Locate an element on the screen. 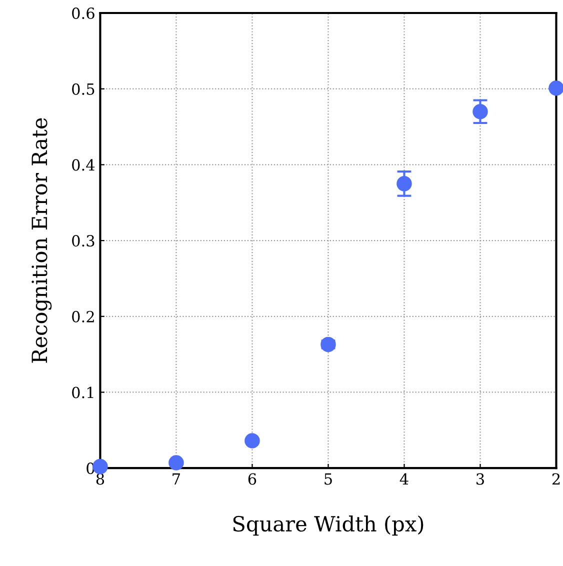 The image size is (563, 566). x-tick-label: 2 is located at coordinates (556, 479).